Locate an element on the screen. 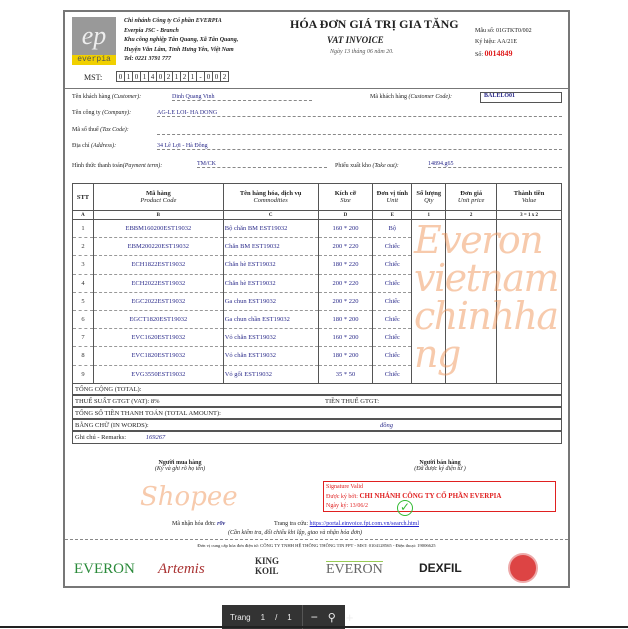 Image resolution: width=628 pixels, height=629 pixels. seller-note: (Đã được ký điện tử ) is located at coordinates (440, 469).